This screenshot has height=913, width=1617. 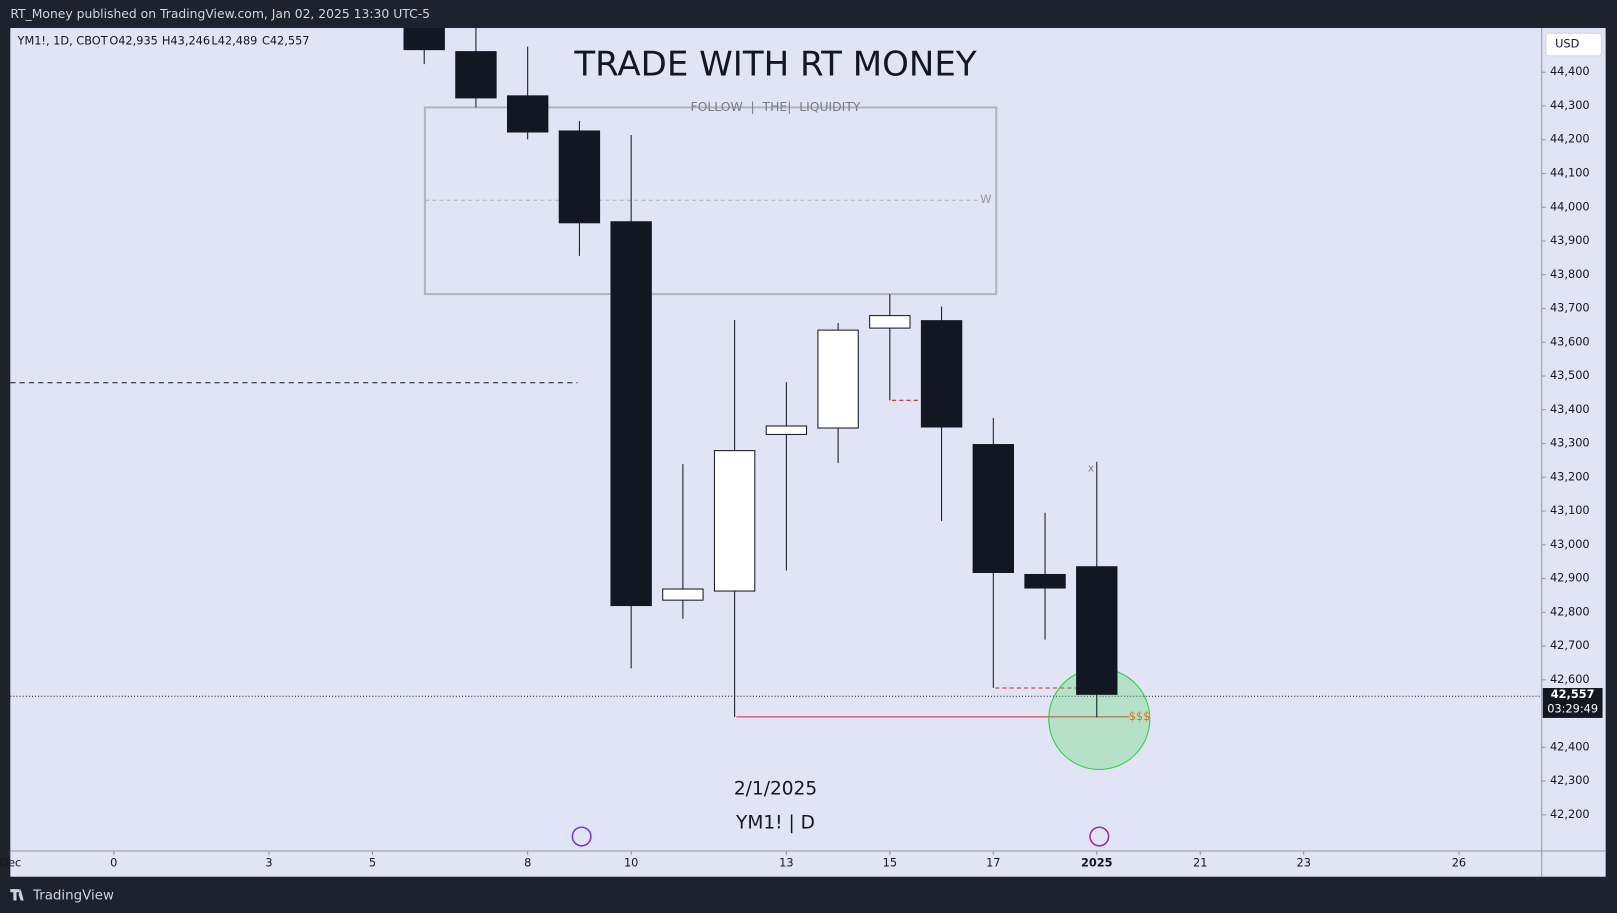 What do you see at coordinates (890, 862) in the screenshot?
I see `x-tick-label: 15` at bounding box center [890, 862].